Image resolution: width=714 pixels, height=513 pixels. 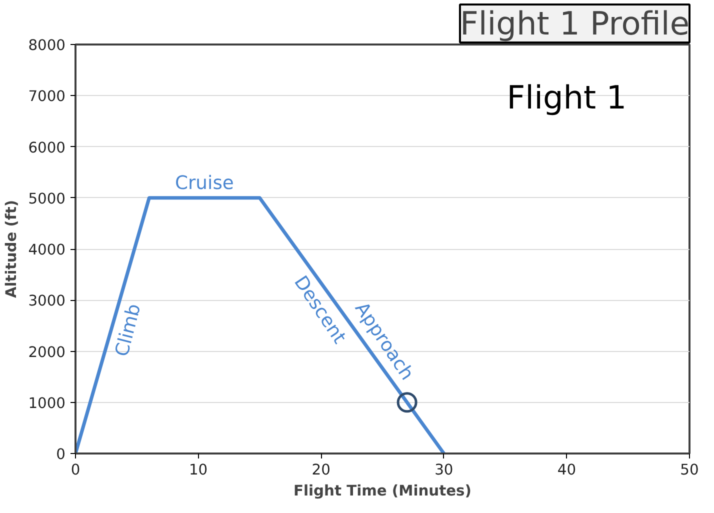 I want to click on annotation: Cruise, so click(x=204, y=183).